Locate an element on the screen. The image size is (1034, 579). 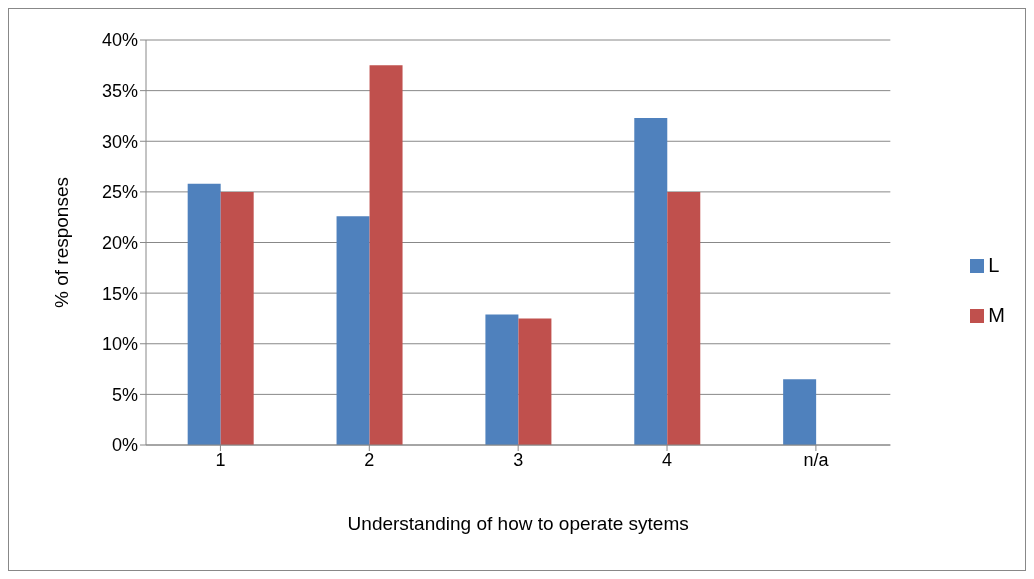
x-axis-title: Understanding of how to operate sytems is located at coordinates (518, 523).